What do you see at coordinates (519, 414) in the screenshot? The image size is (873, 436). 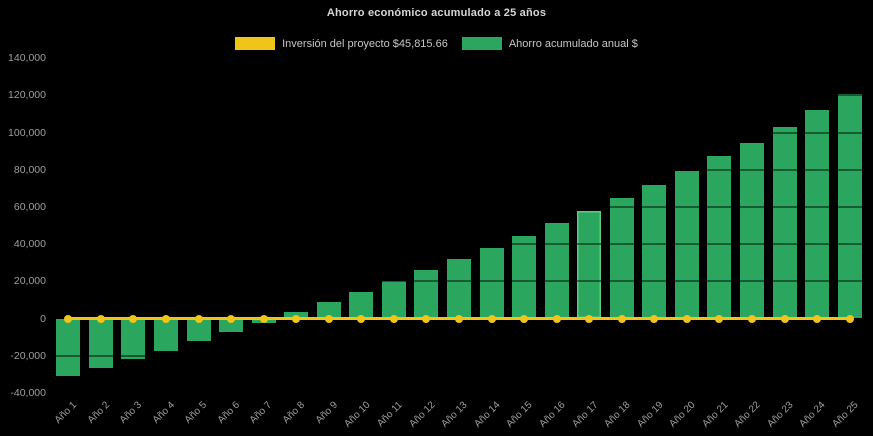 I see `x-axis-tick-label: Año 15` at bounding box center [519, 414].